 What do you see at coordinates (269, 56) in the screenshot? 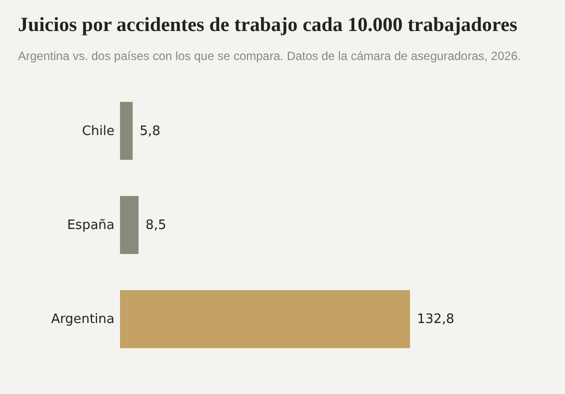
I see `chart-subtitle: Argentina vs. dos países con los que se compara. Datos de la cámara de aseguradoras, 2026.` at bounding box center [269, 56].